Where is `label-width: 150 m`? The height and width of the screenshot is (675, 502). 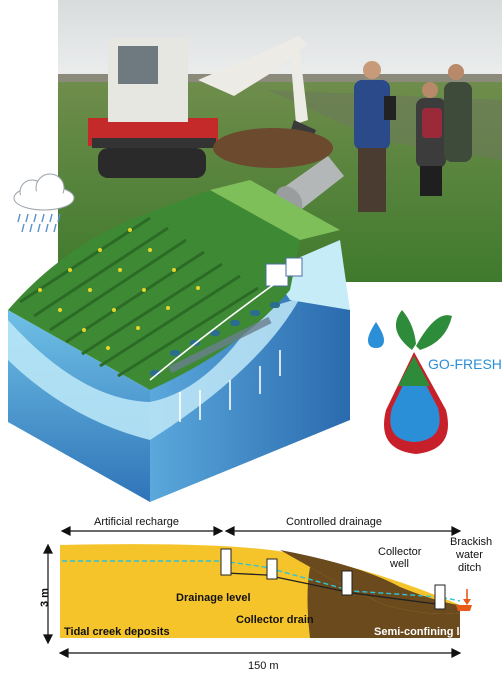
label-width: 150 m is located at coordinates (263, 666).